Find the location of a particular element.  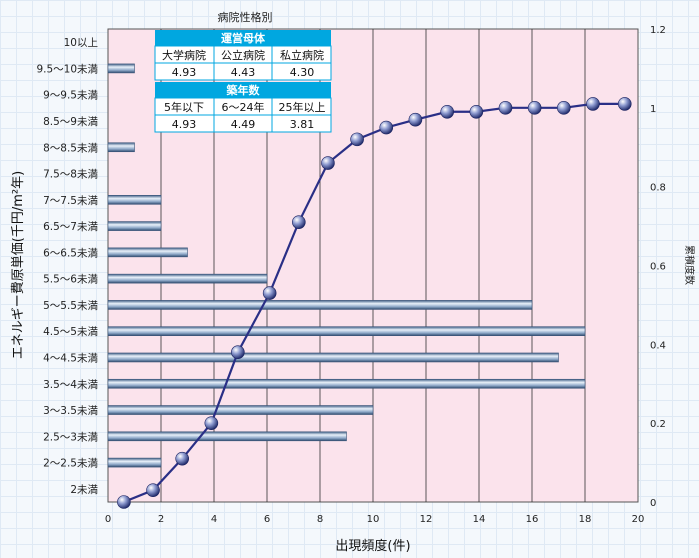

x-tick-label: 12 is located at coordinates (426, 519).